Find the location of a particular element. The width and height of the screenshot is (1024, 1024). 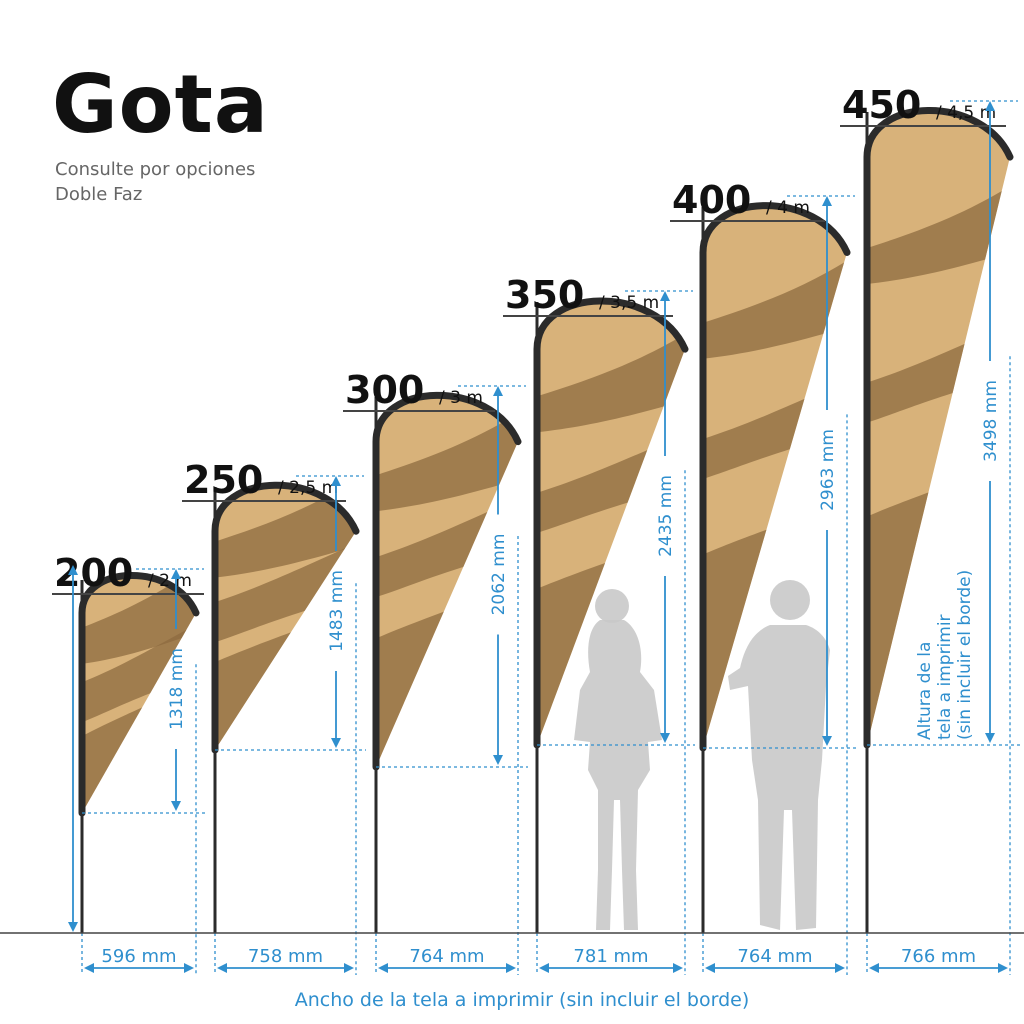

subtitle-double-sided: Doble Faz is located at coordinates (98, 194).